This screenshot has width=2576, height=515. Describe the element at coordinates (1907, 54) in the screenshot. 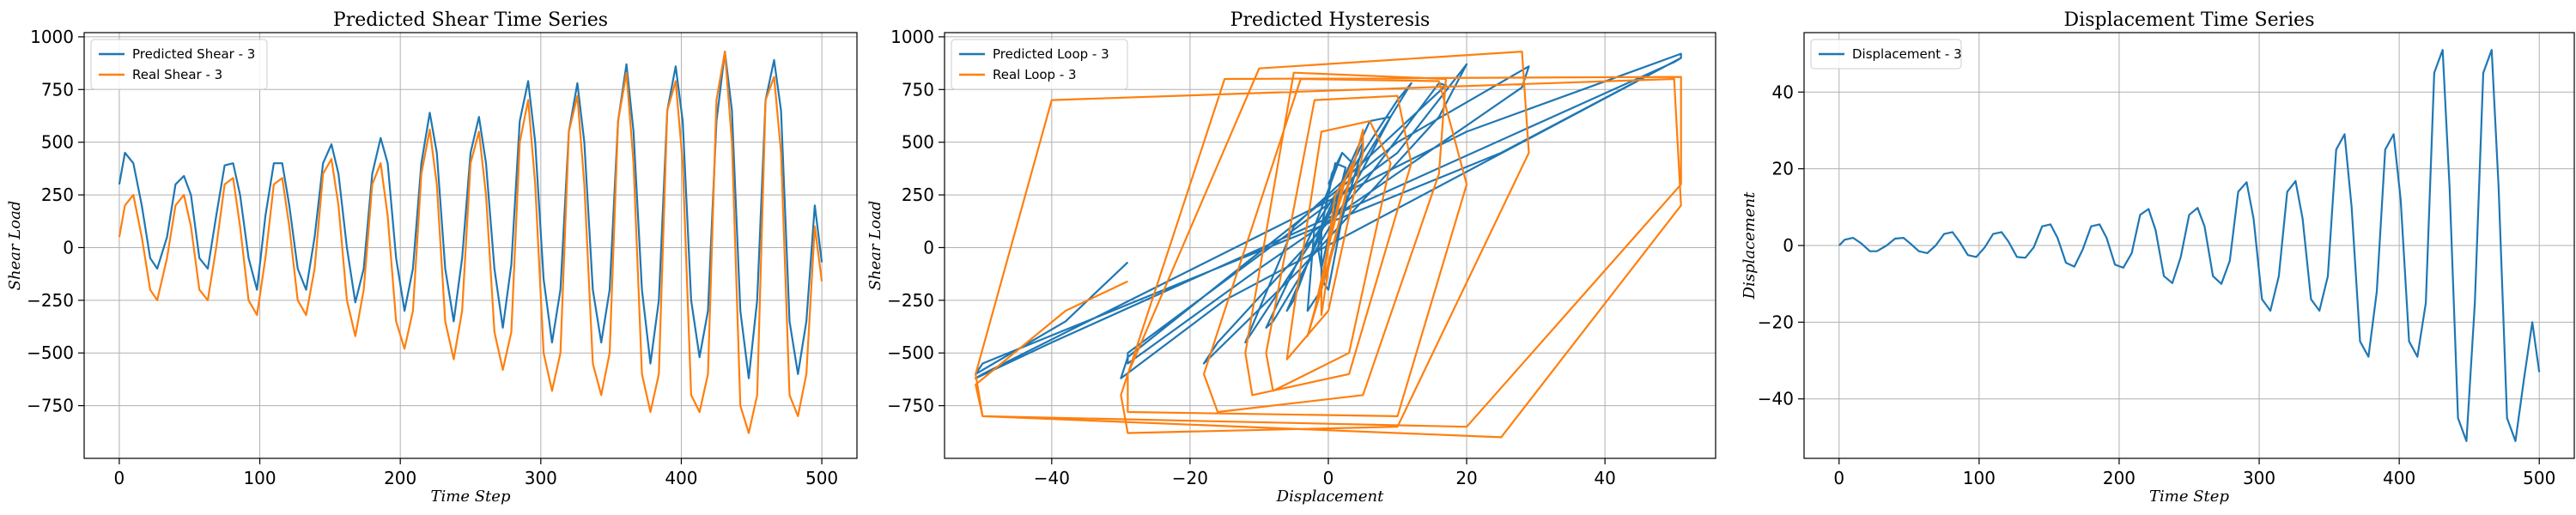

I see `legend-label-1: Displacement - 3` at that location.